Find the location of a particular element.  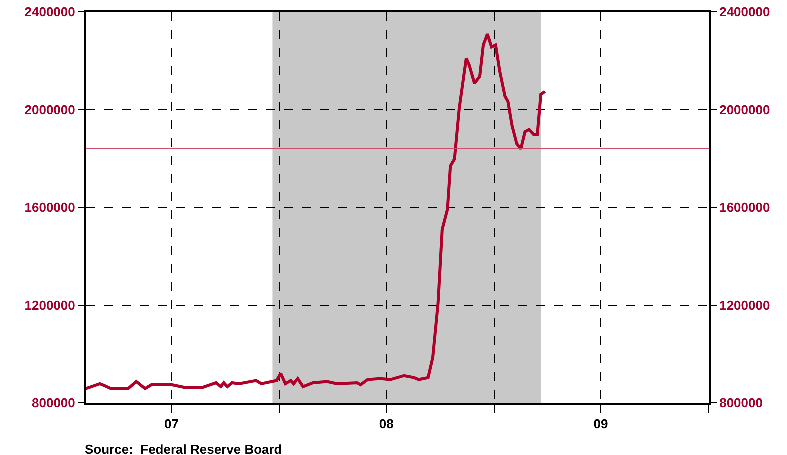

source-note: Source: Federal Reserve Board is located at coordinates (183, 448).